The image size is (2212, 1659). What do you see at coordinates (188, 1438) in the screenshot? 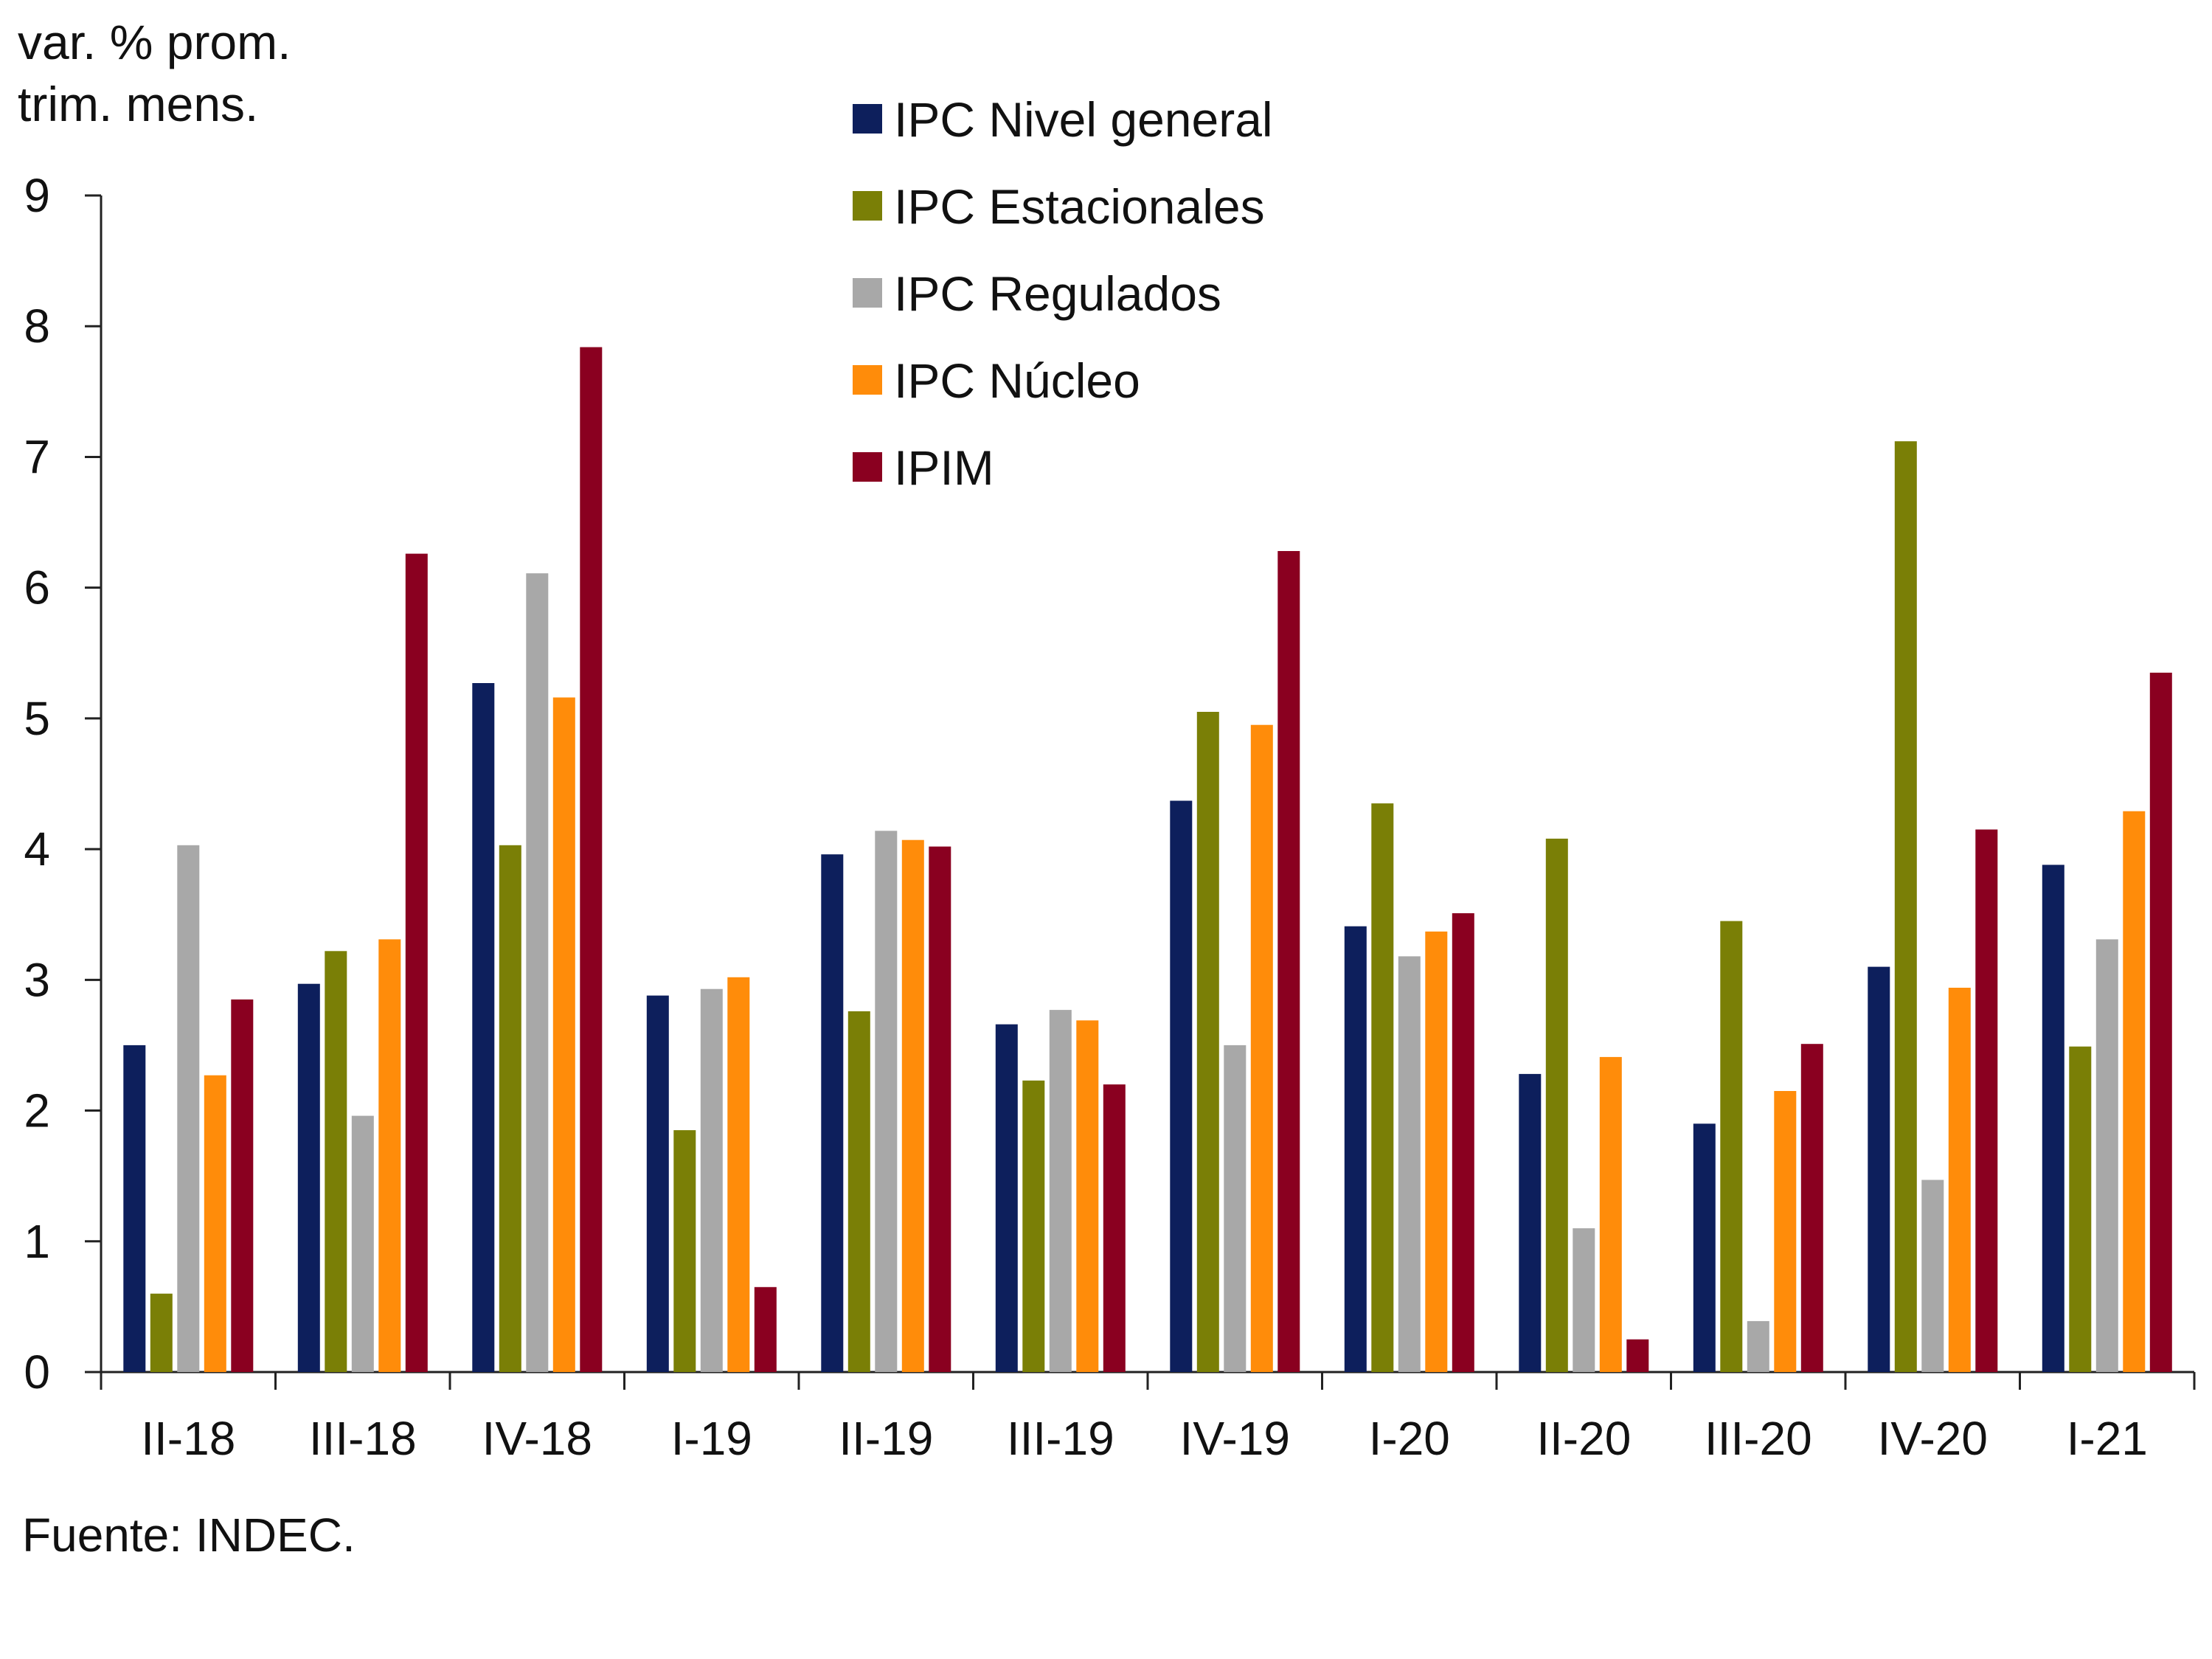
I see `x-tick-label: II-18` at bounding box center [188, 1438].